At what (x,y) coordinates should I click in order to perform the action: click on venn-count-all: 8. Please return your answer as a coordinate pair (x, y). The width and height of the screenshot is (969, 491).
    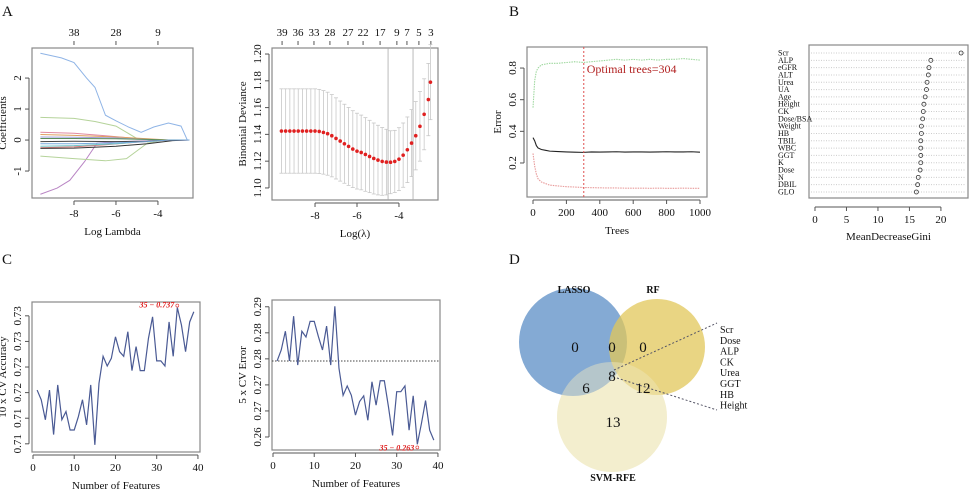
    Looking at the image, I should click on (612, 377).